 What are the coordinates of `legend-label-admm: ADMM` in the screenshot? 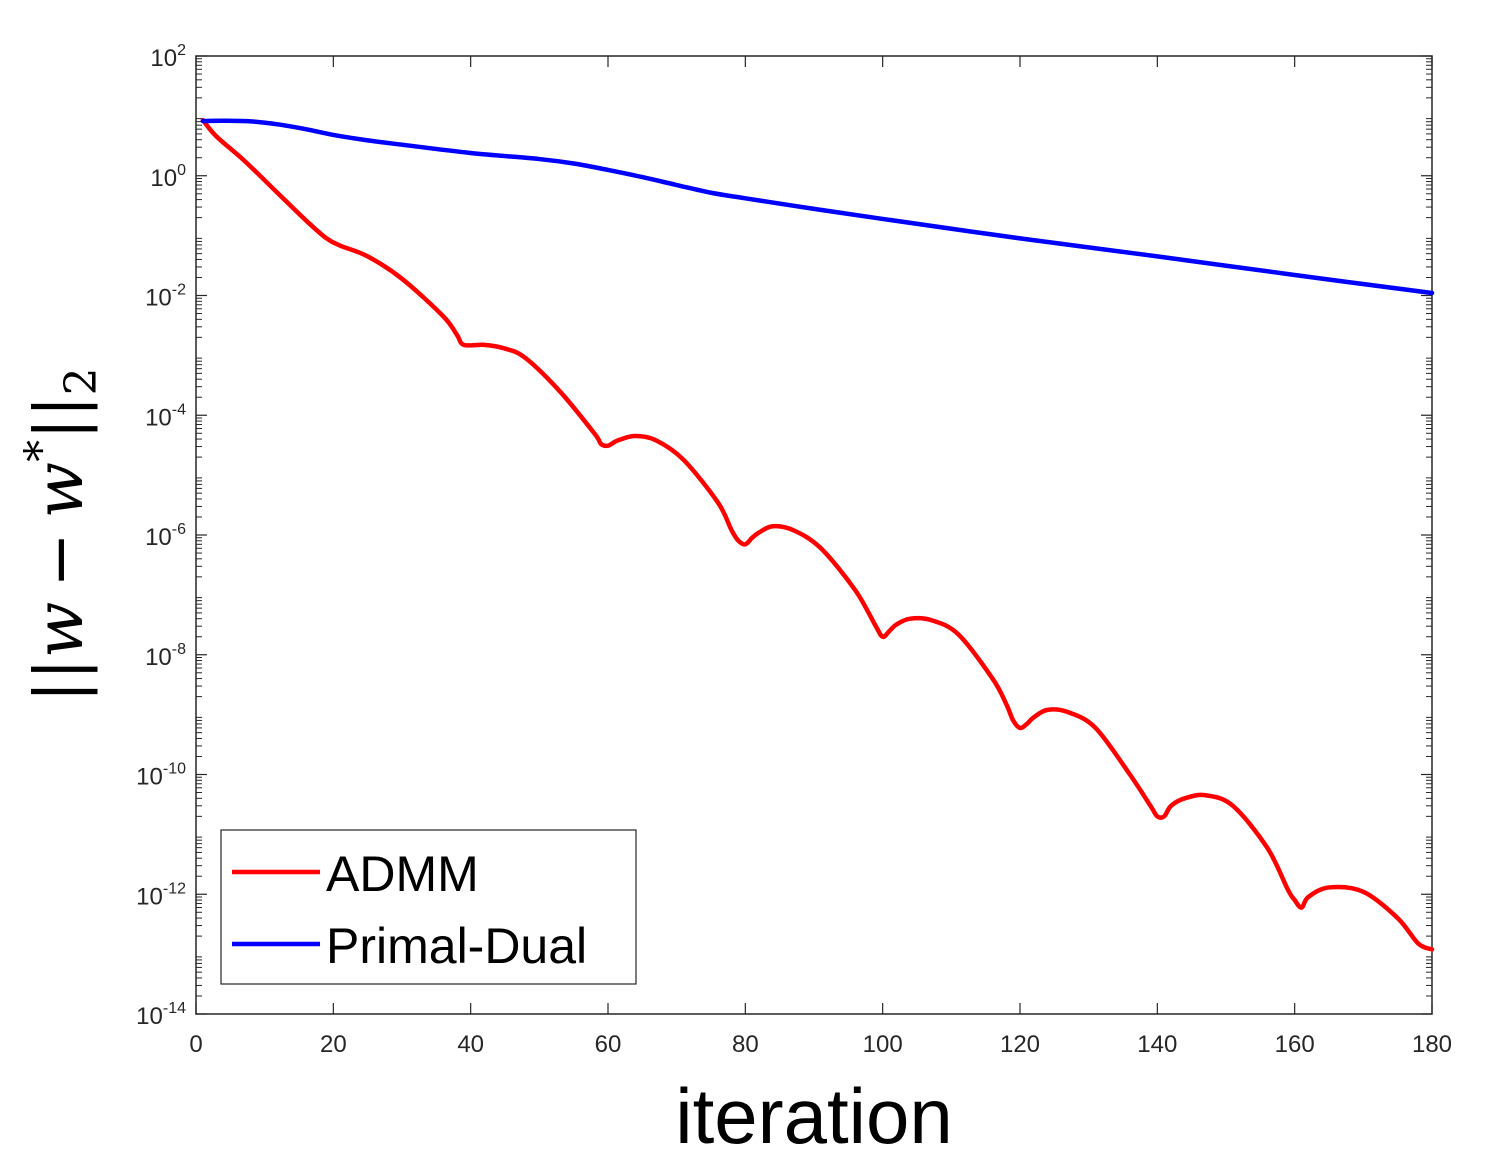 It's located at (402, 874).